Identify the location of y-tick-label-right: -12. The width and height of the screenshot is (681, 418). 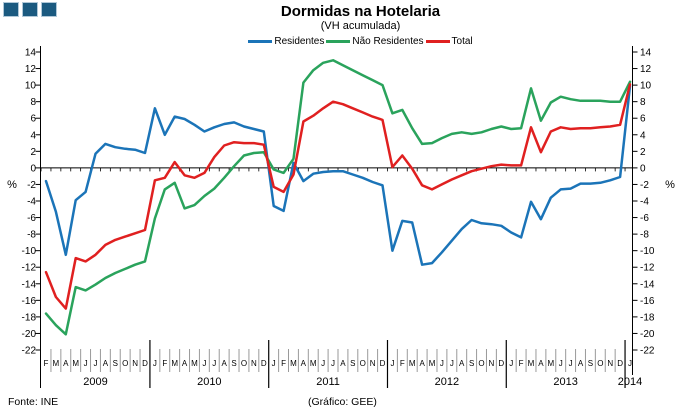
(647, 268).